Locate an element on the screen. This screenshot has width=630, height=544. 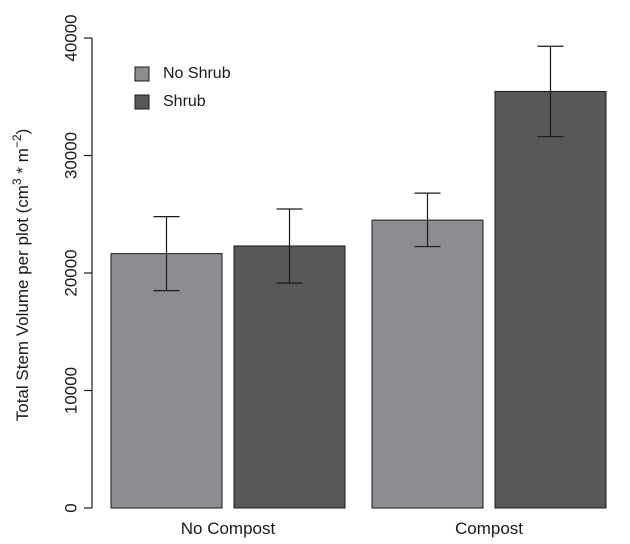
y-axis-label-sup2: −2 is located at coordinates (17, 141).